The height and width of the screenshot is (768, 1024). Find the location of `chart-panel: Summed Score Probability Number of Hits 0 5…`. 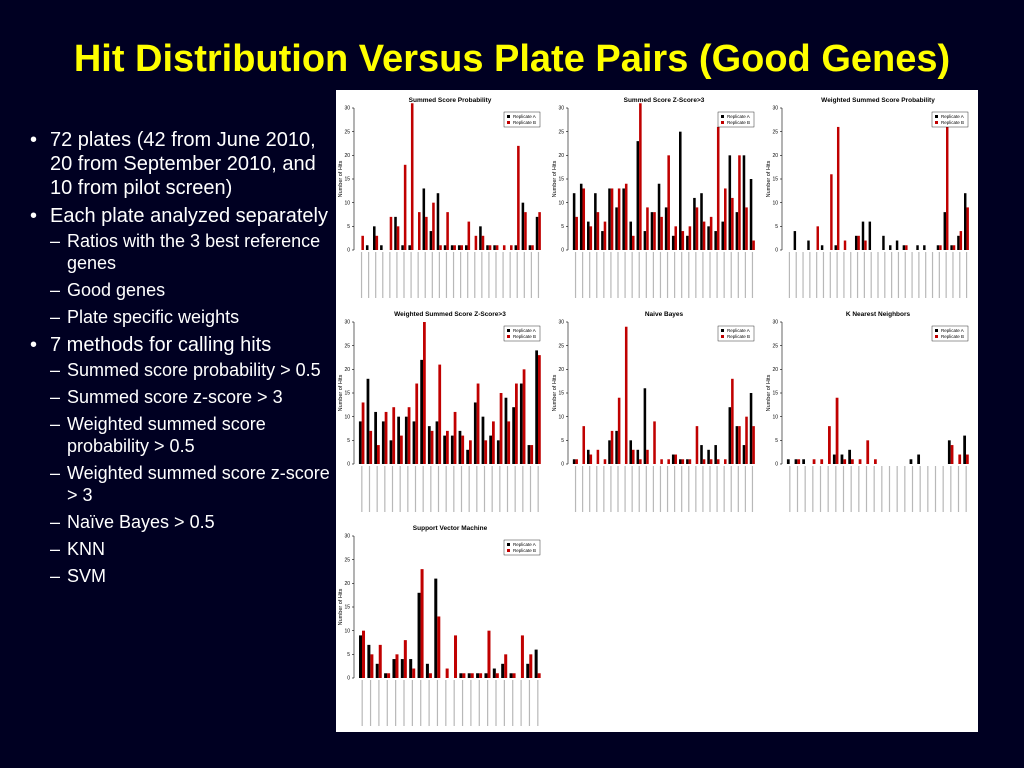

chart-panel: Summed Score Probability Number of Hits 0 5… is located at coordinates (439, 197).